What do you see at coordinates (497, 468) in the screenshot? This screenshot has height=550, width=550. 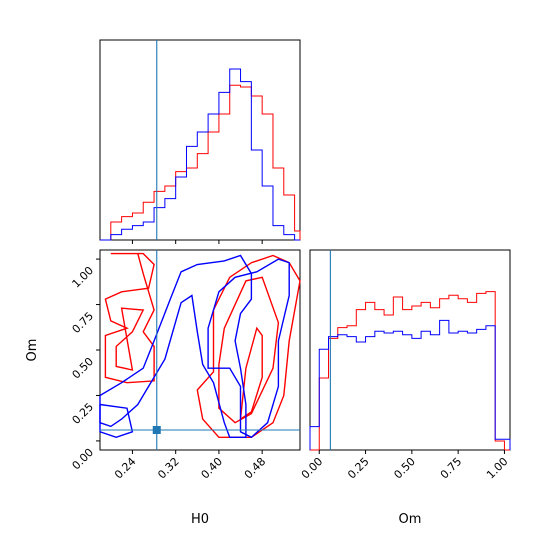 I see `om-x-tick-label: 1.00` at bounding box center [497, 468].